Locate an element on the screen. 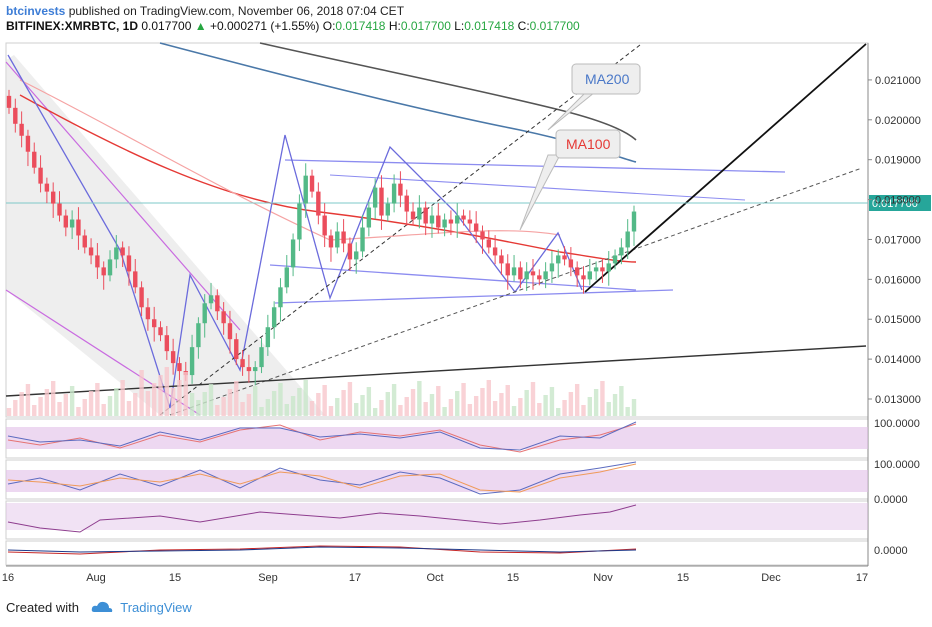 The image size is (932, 627). last-price-tag-text: 0.017700 is located at coordinates (895, 204).